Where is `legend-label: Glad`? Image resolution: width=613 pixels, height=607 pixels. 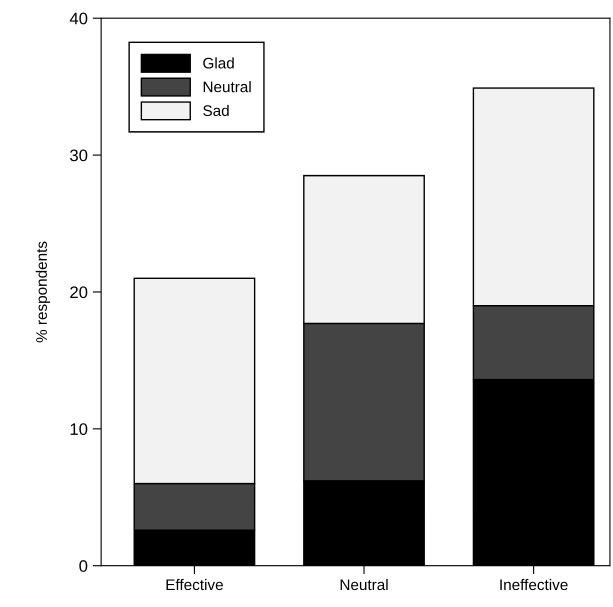
legend-label: Glad is located at coordinates (218, 63).